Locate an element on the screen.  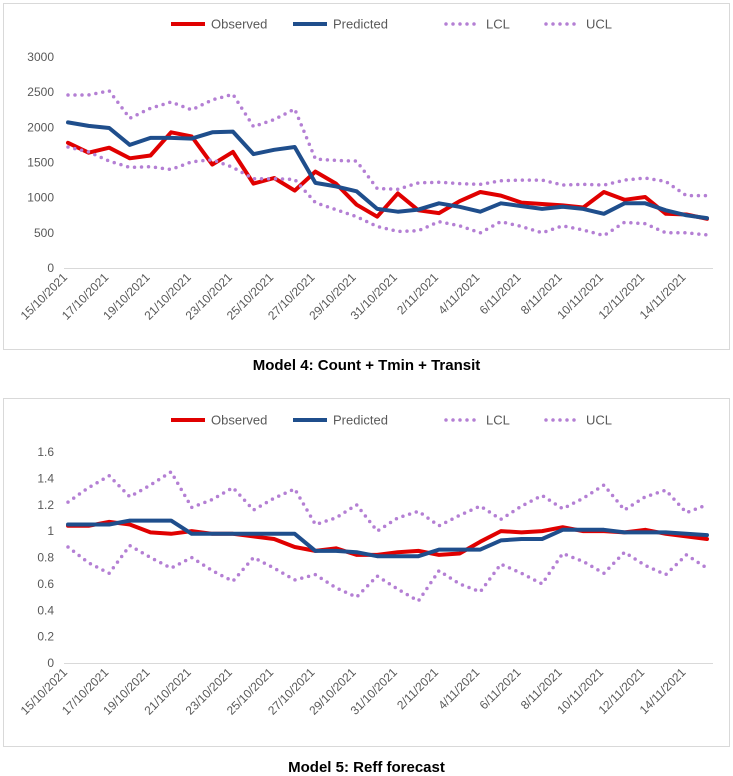
m5-legend-label-ucl: UCL is located at coordinates (599, 420).